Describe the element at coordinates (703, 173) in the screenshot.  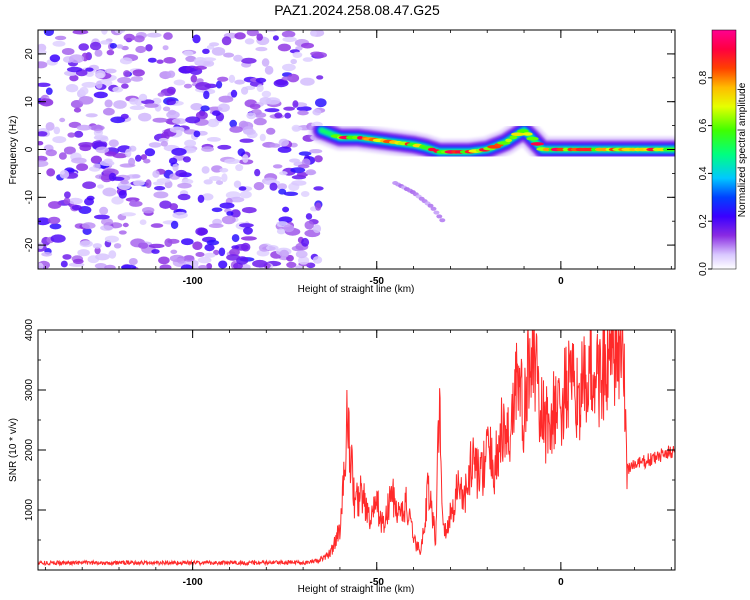
I see `colorbar-tick-label: 0.4` at that location.